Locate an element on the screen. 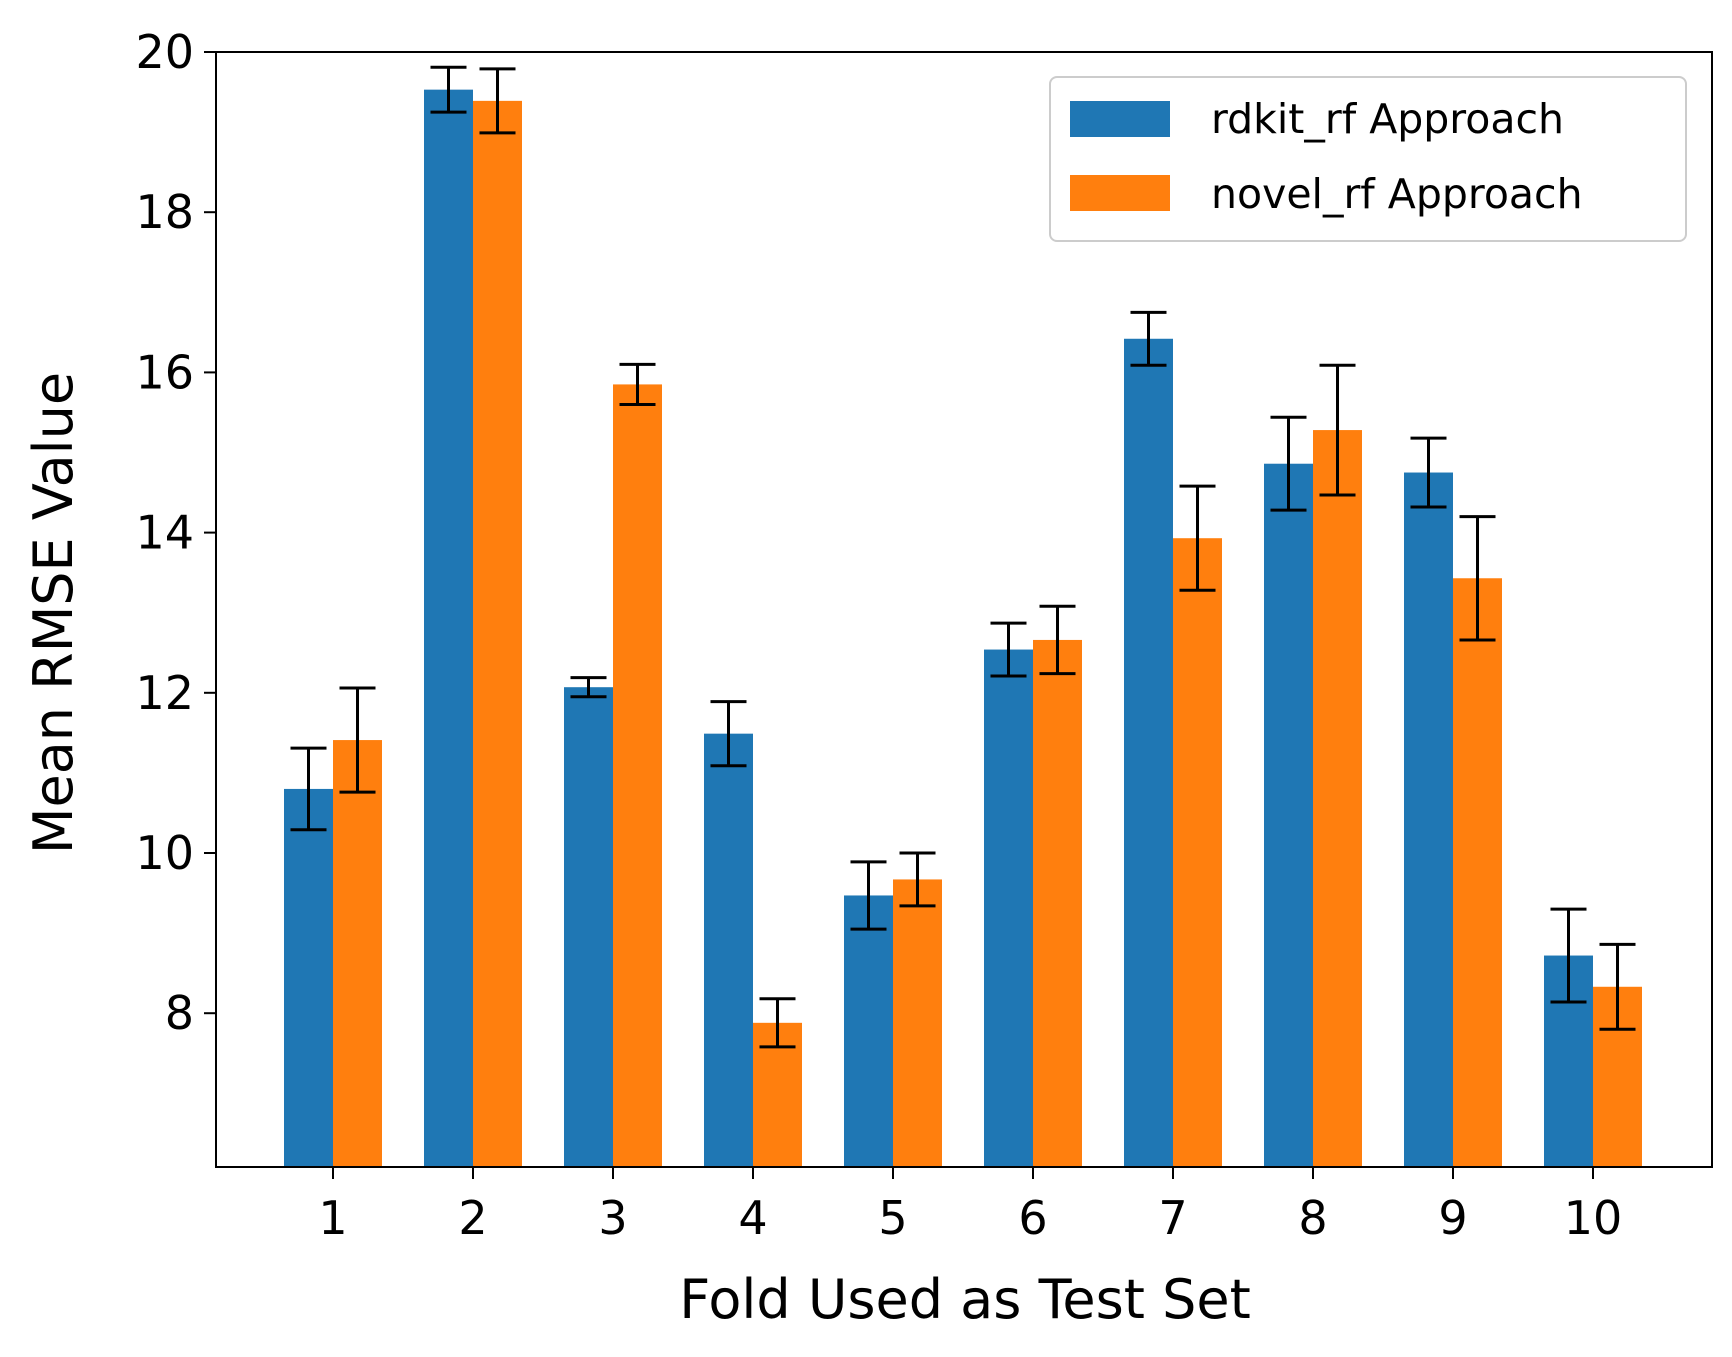  y-tick-label-10: 10 is located at coordinates (164, 853).